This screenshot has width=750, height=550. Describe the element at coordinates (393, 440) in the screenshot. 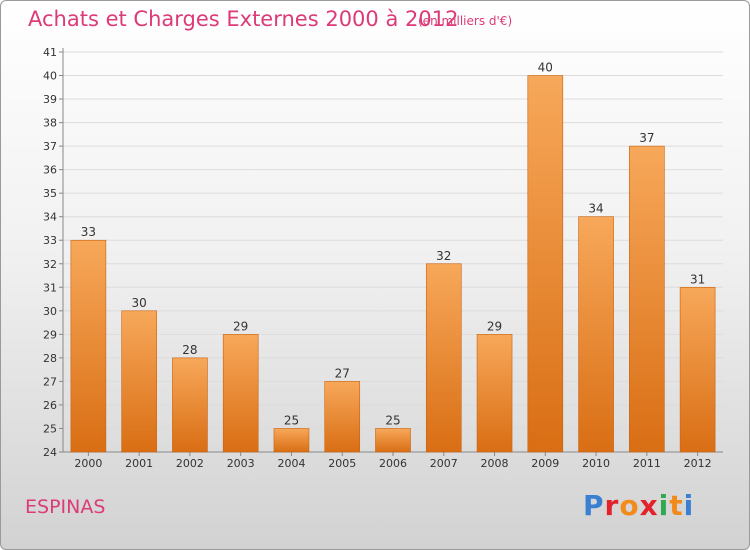

I see `bar-2006` at that location.